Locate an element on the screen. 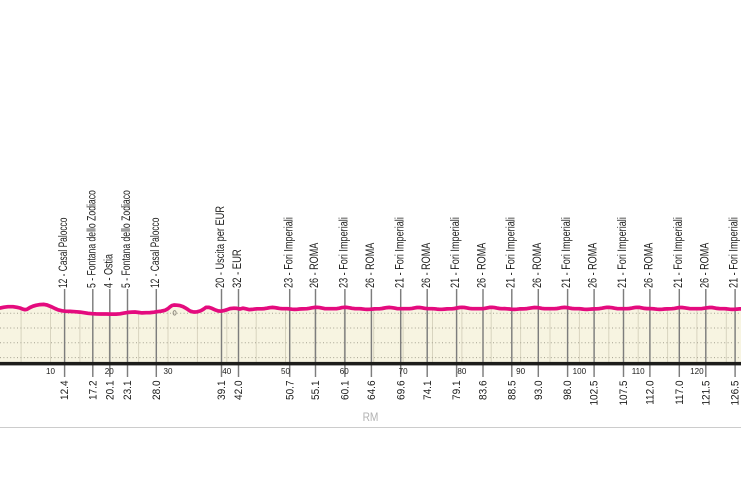 This screenshot has height=486, width=741. svg-text: 112.0 is located at coordinates (650, 392).